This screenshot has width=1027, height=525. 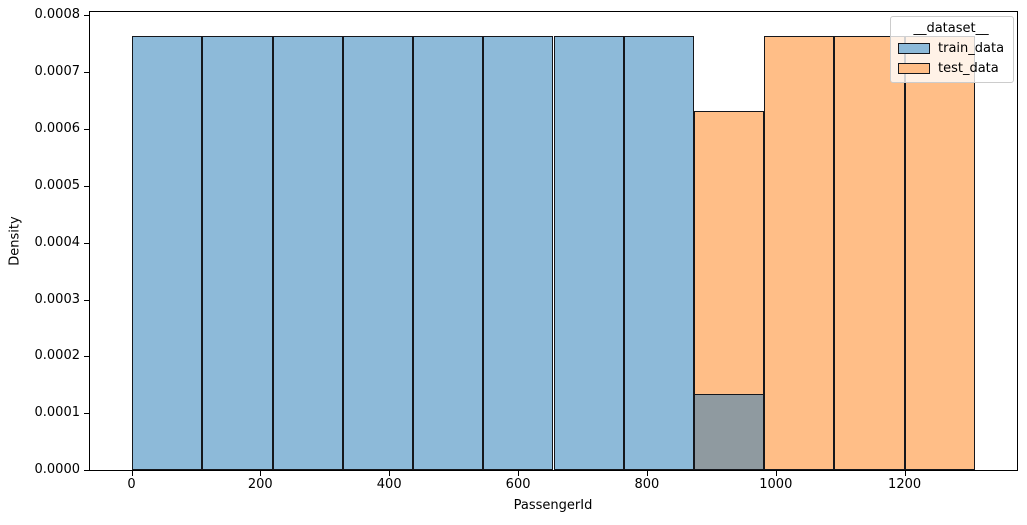 I want to click on legend-title: __dataset__, so click(x=951, y=28).